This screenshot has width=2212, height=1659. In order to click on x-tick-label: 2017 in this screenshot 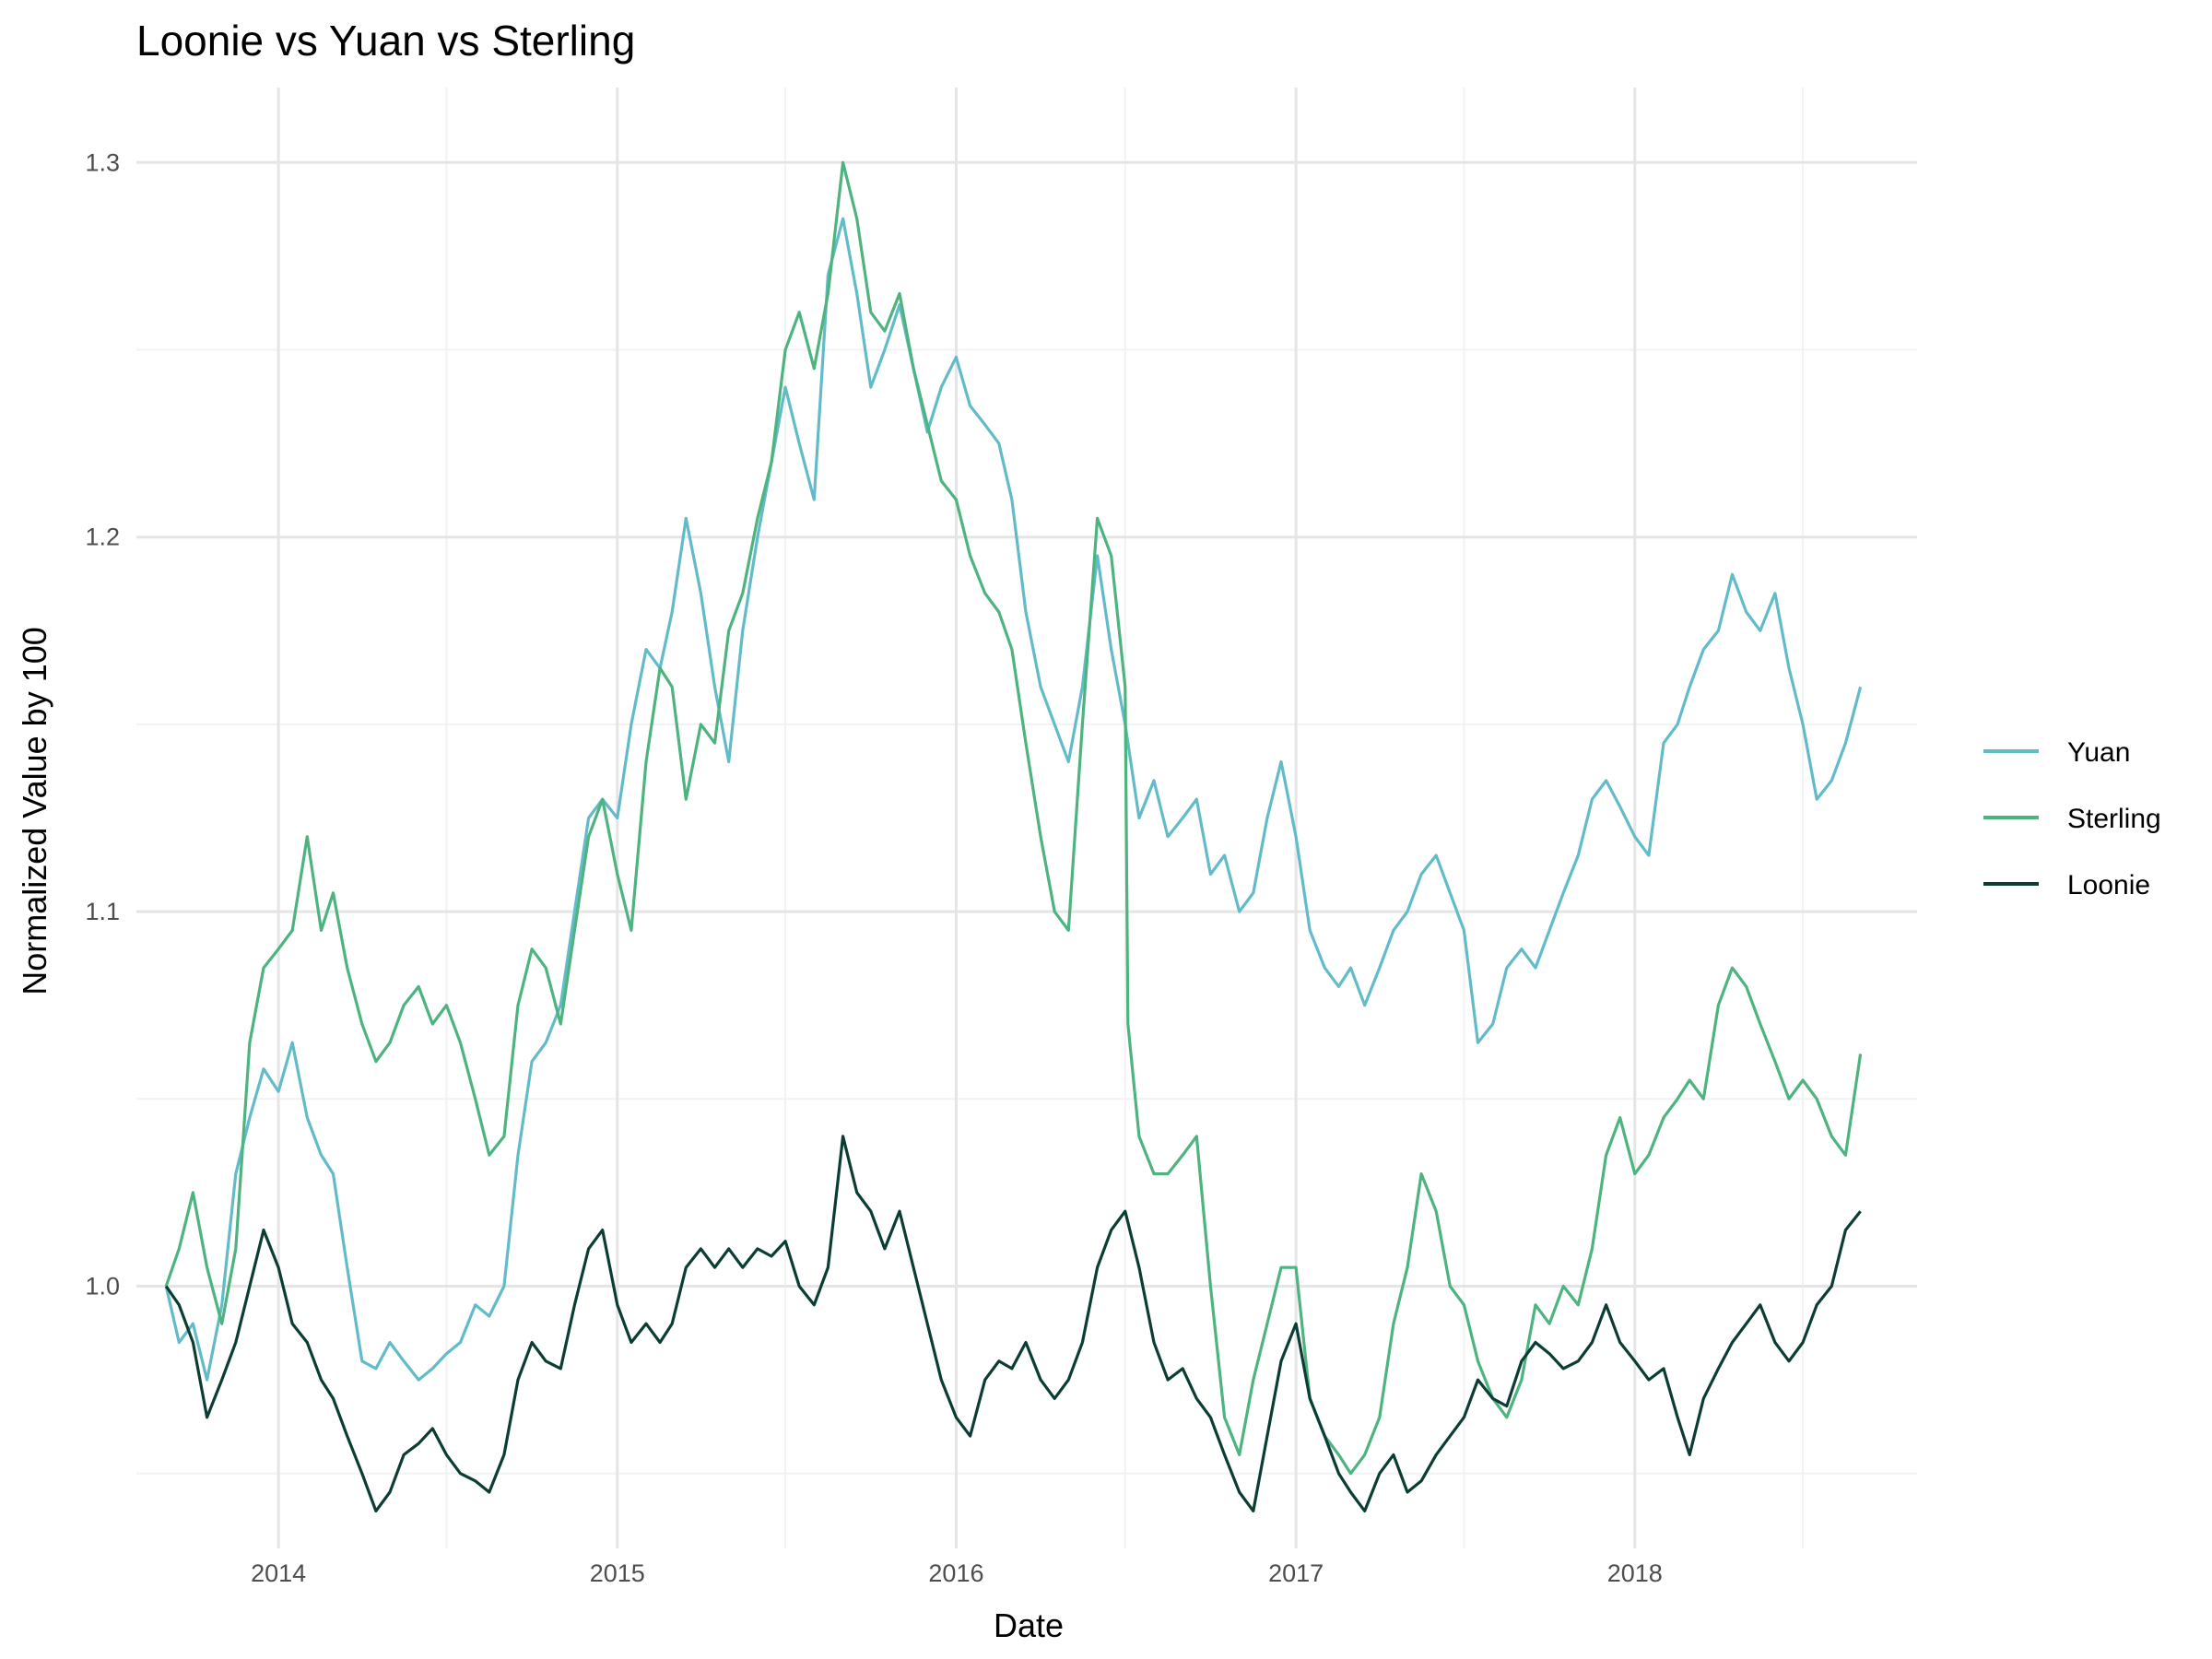, I will do `click(1296, 1573)`.